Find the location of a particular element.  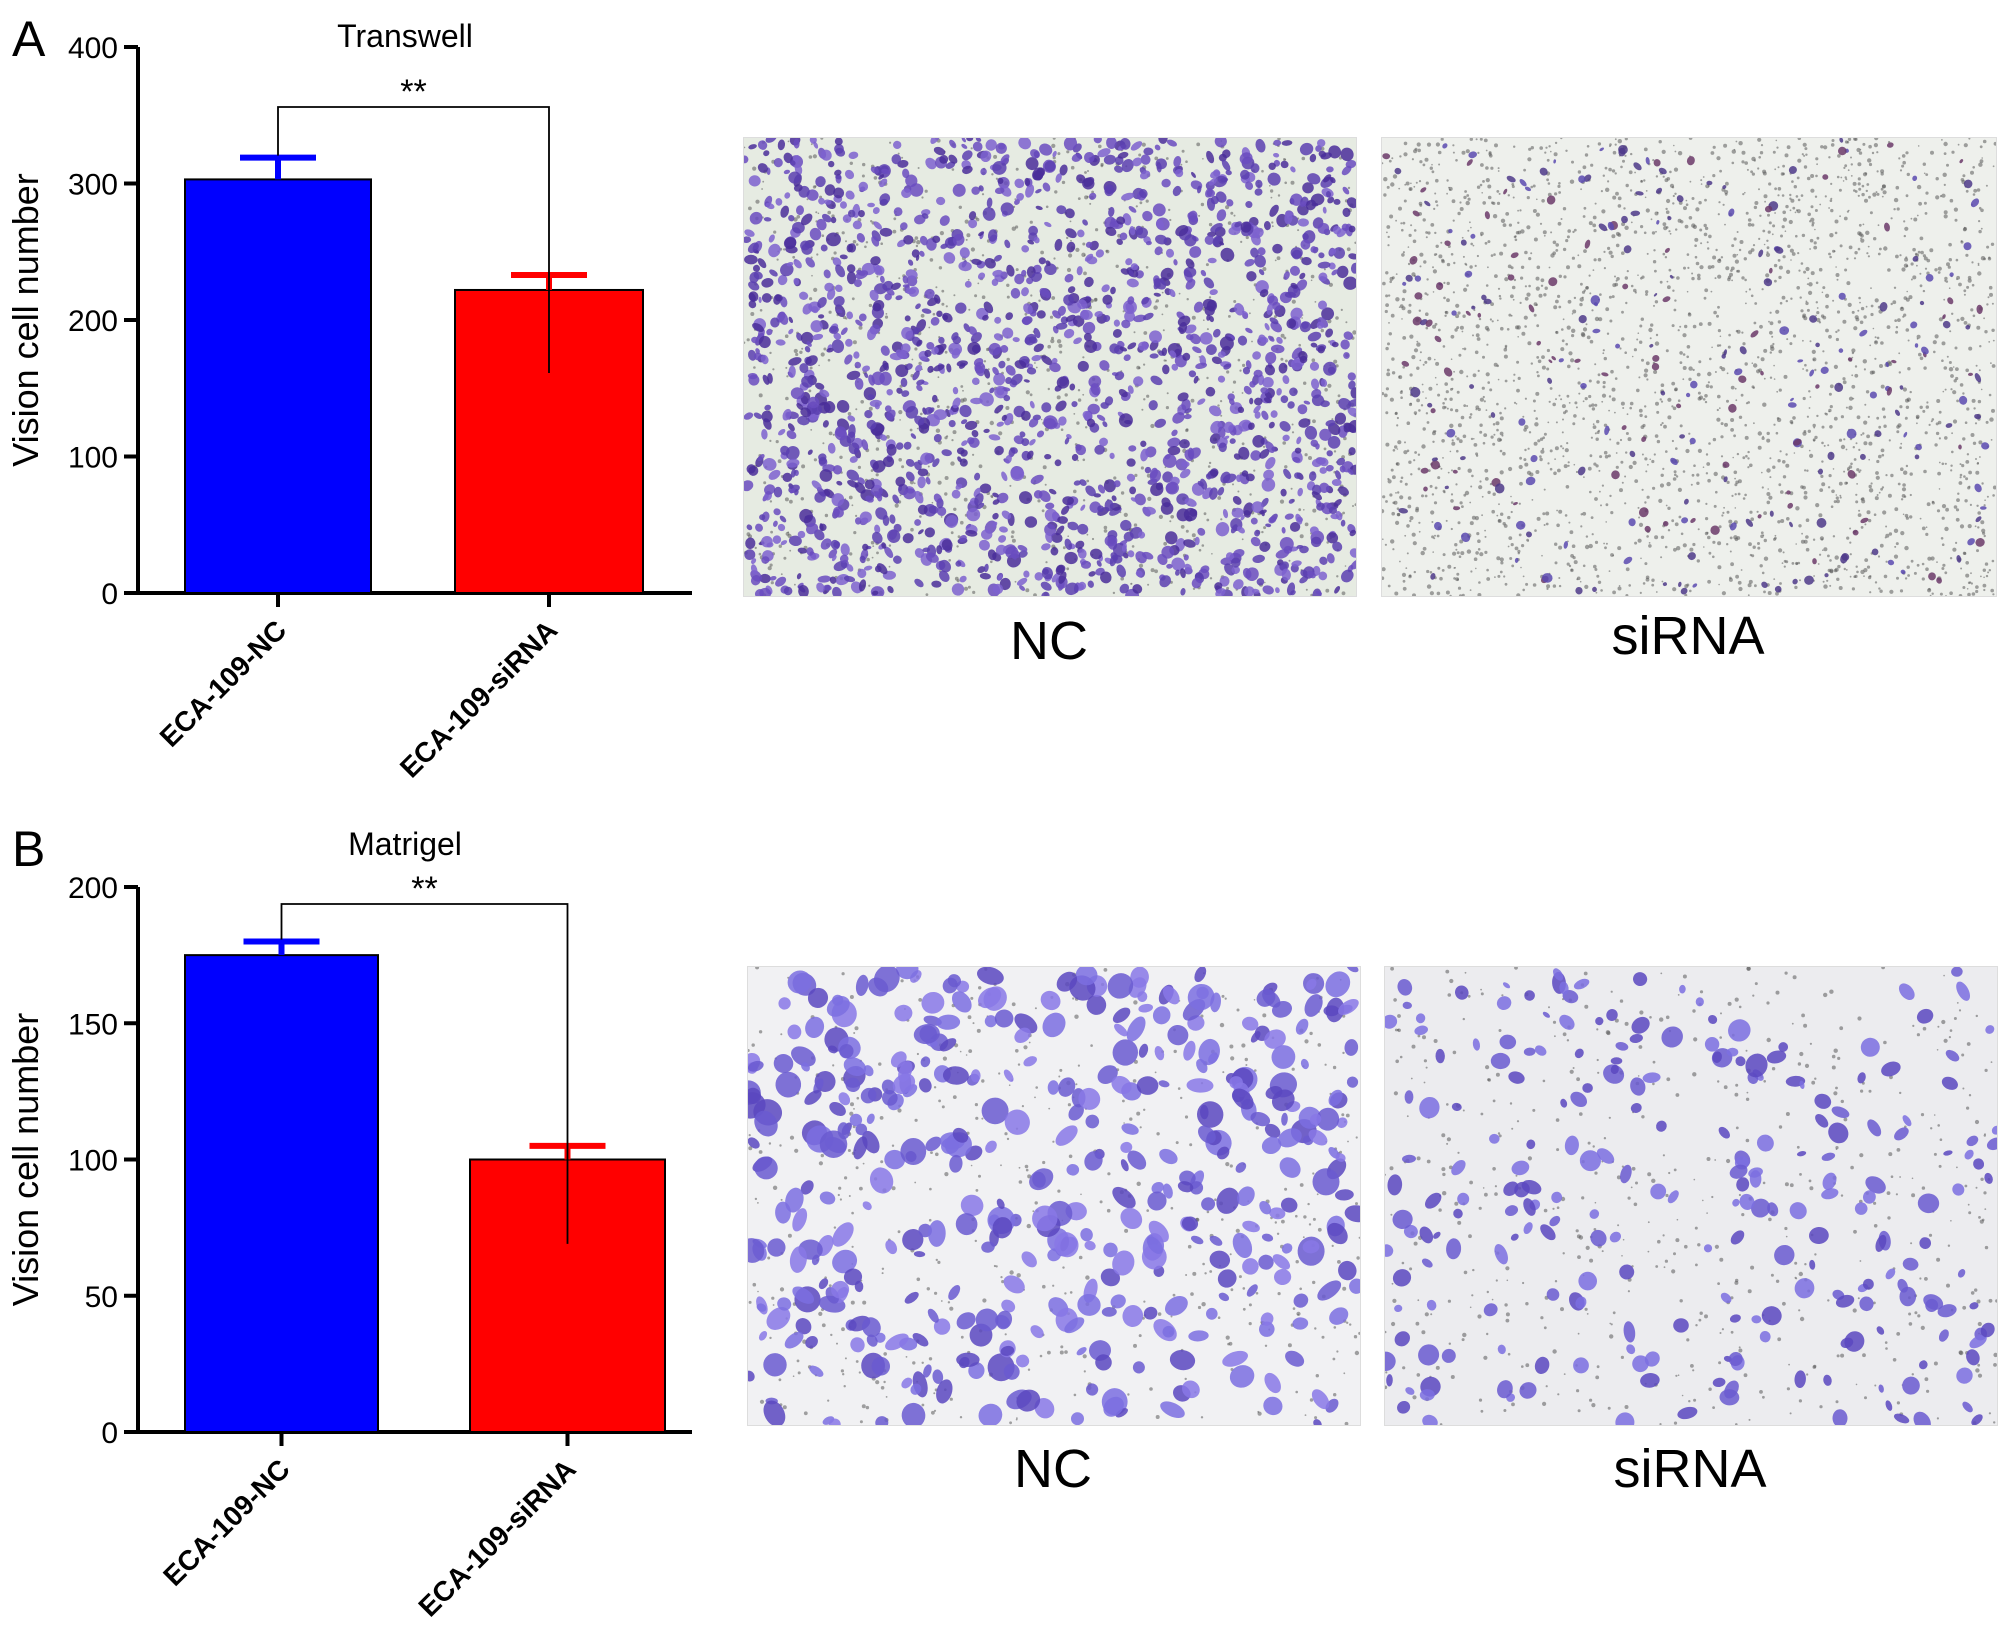

chart-b-ytick-label-0: 0 is located at coordinates (109, 1433).